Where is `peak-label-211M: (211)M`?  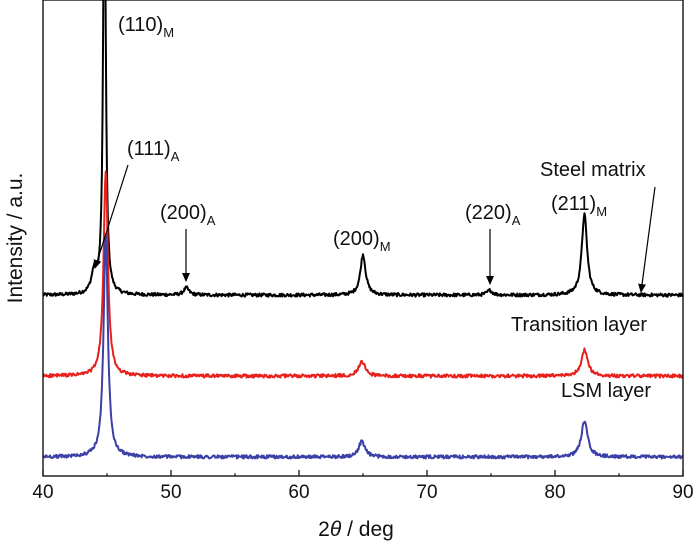 peak-label-211M: (211)M is located at coordinates (579, 206).